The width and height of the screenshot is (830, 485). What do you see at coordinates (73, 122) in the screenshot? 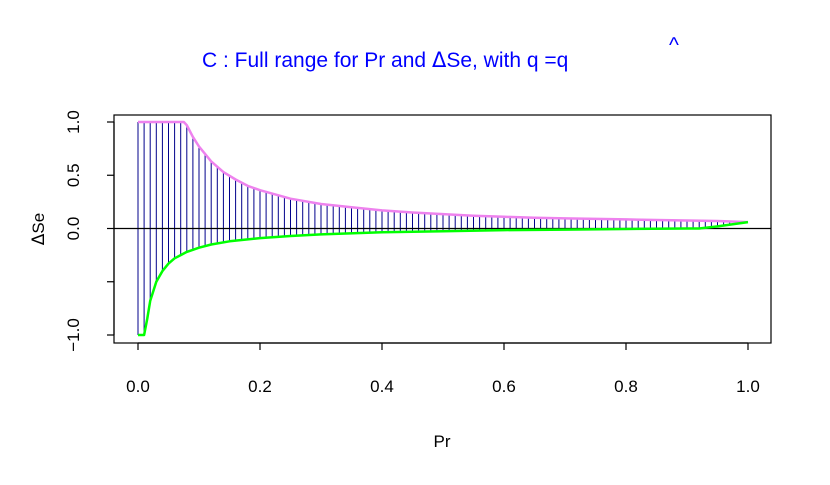
I see `y-tick-label: 1.0` at bounding box center [73, 122].